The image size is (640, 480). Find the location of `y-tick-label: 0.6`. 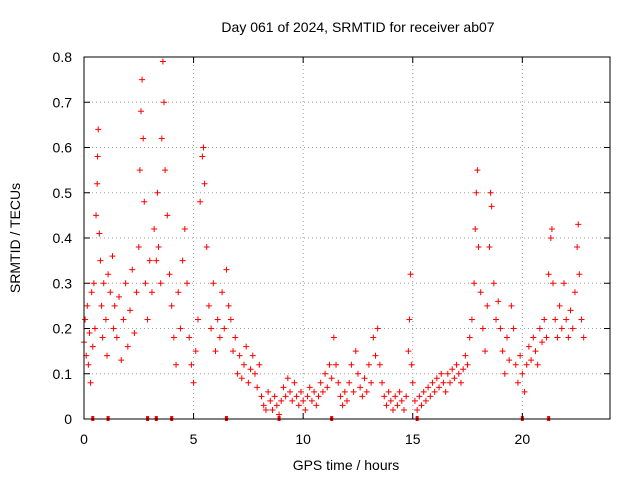

y-tick-label: 0.6 is located at coordinates (63, 148).